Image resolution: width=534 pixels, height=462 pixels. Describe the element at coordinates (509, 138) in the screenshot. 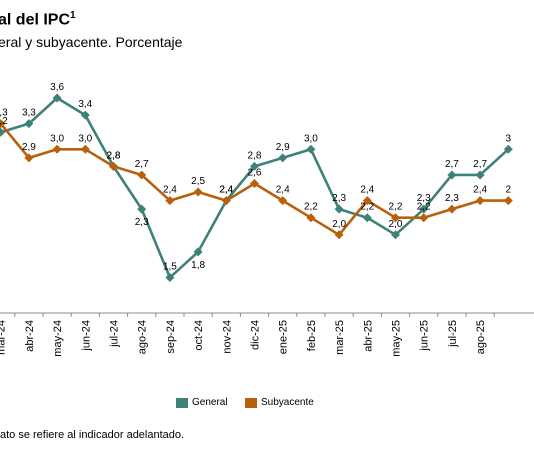

I see `data-label-general: 3` at that location.